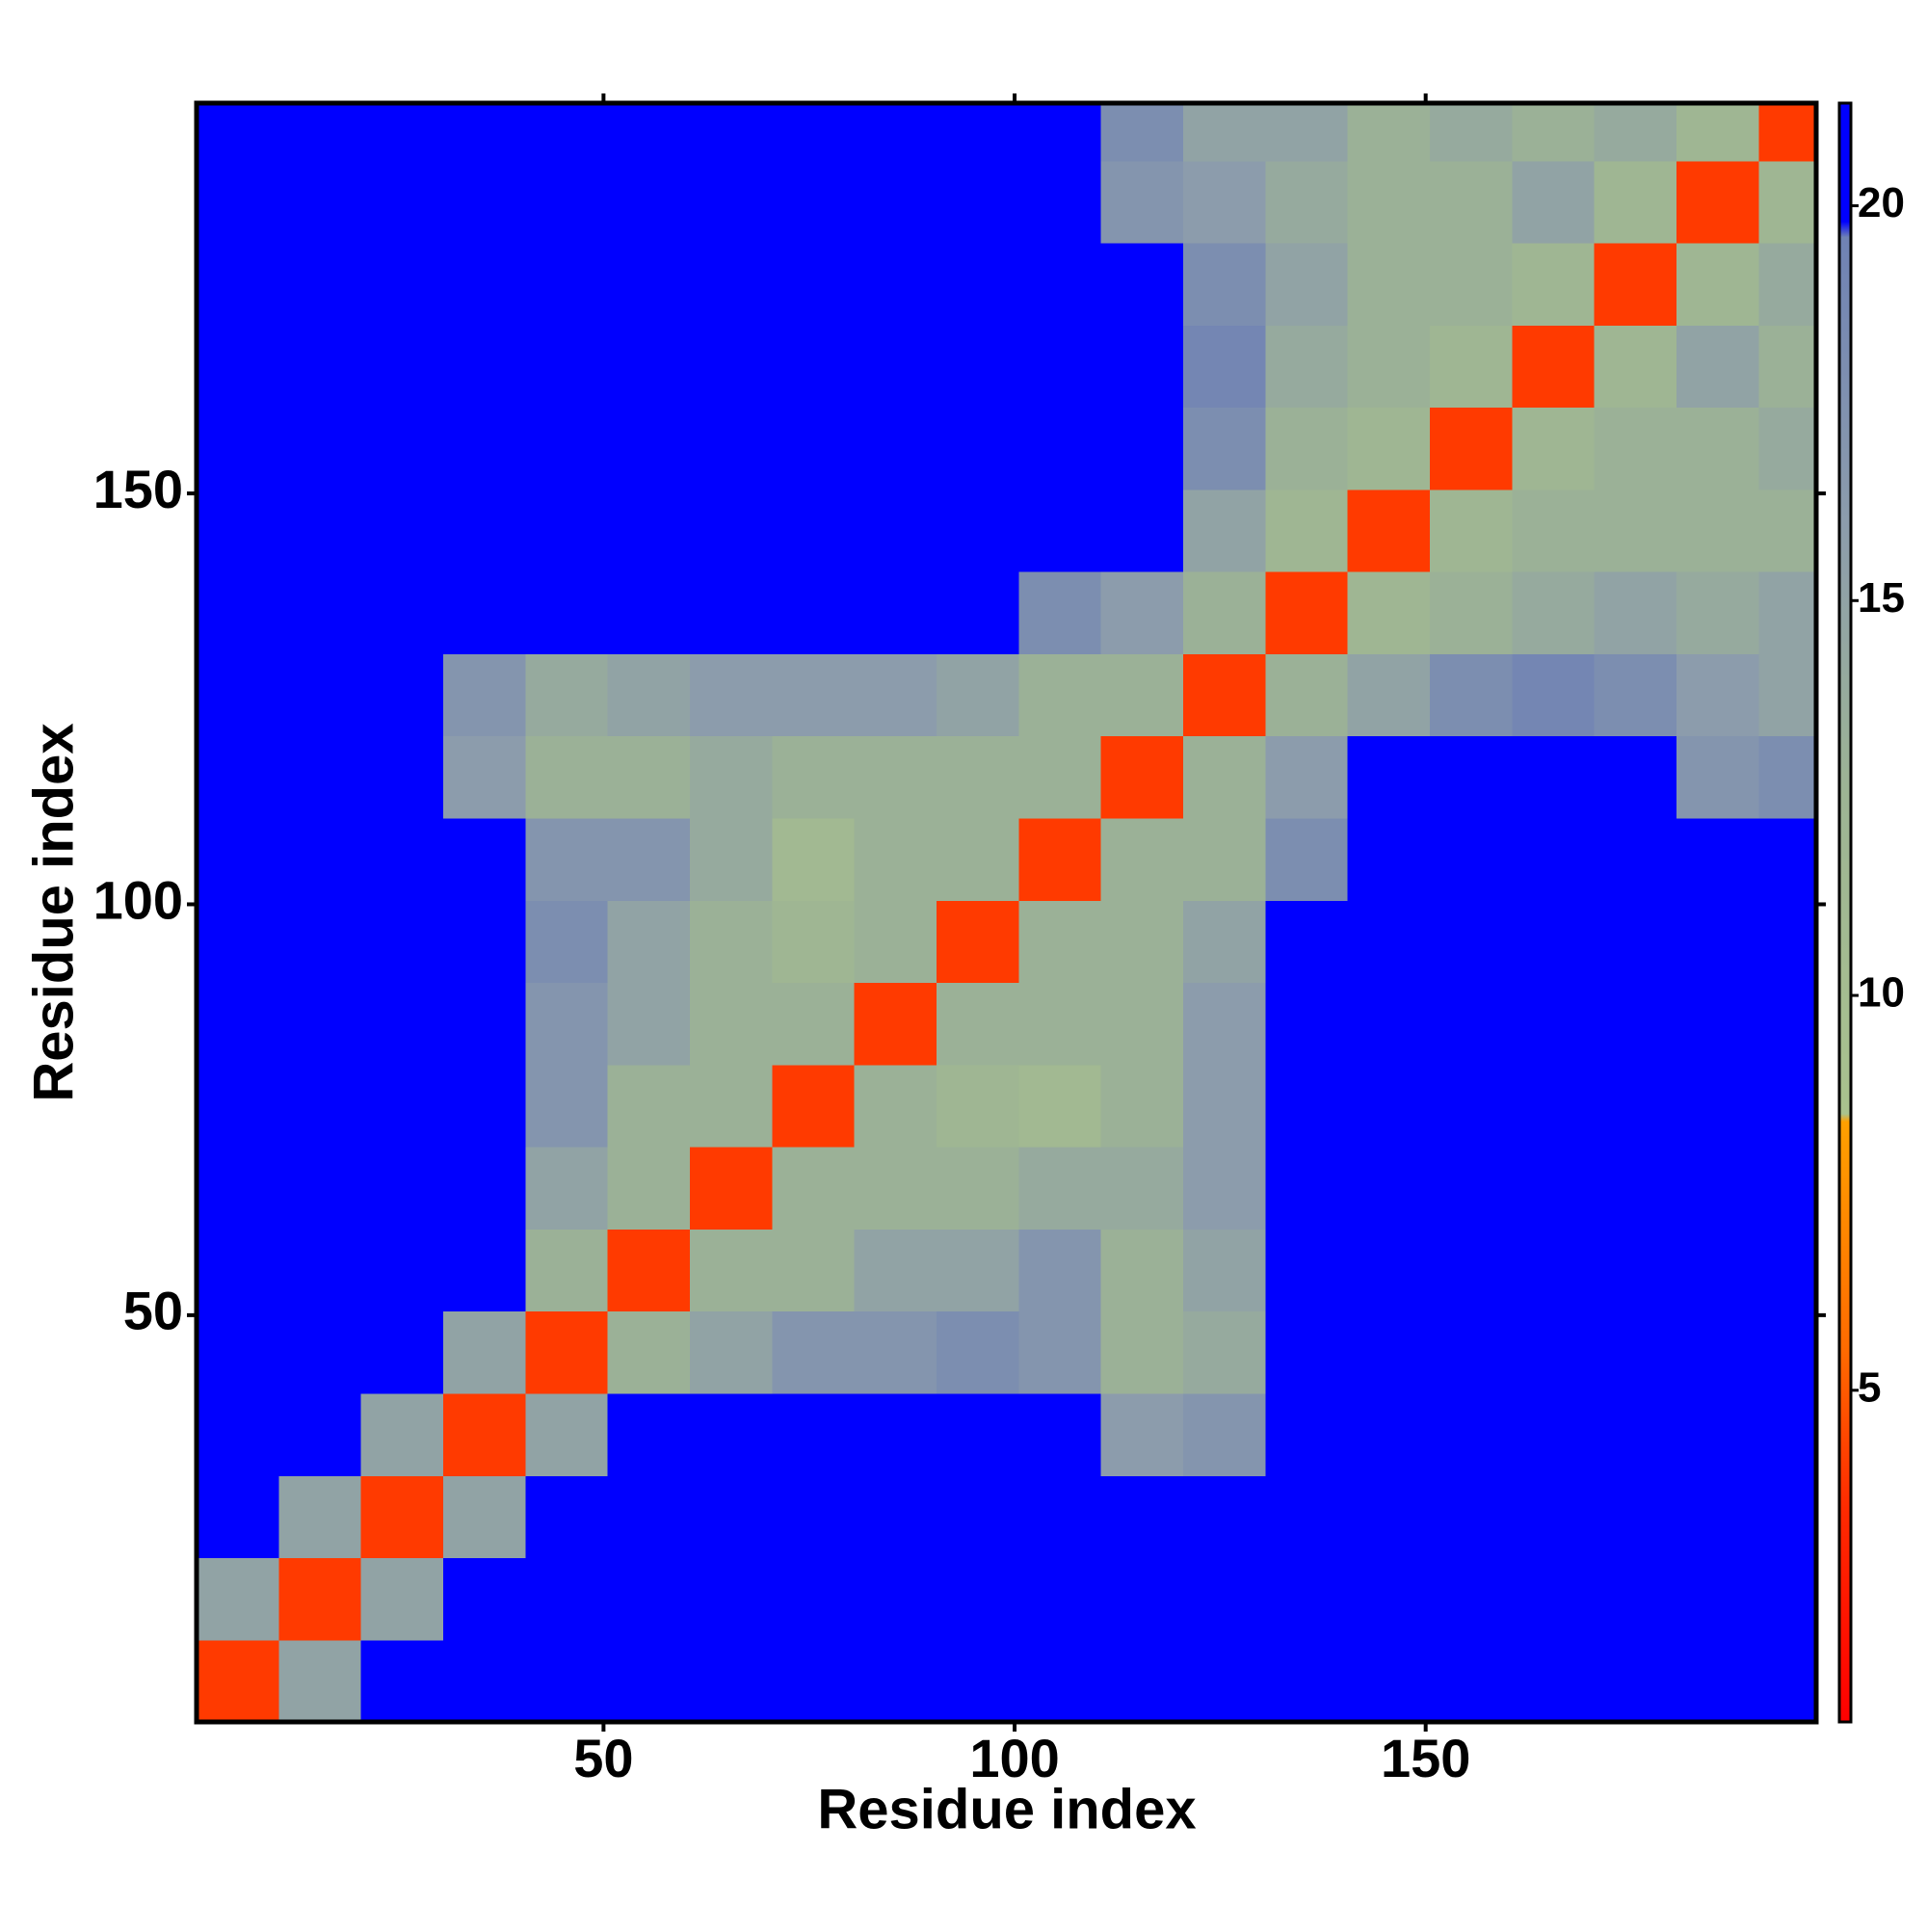 This screenshot has height=1932, width=1927. What do you see at coordinates (1881, 598) in the screenshot?
I see `colorbar-tick-label: 15` at bounding box center [1881, 598].